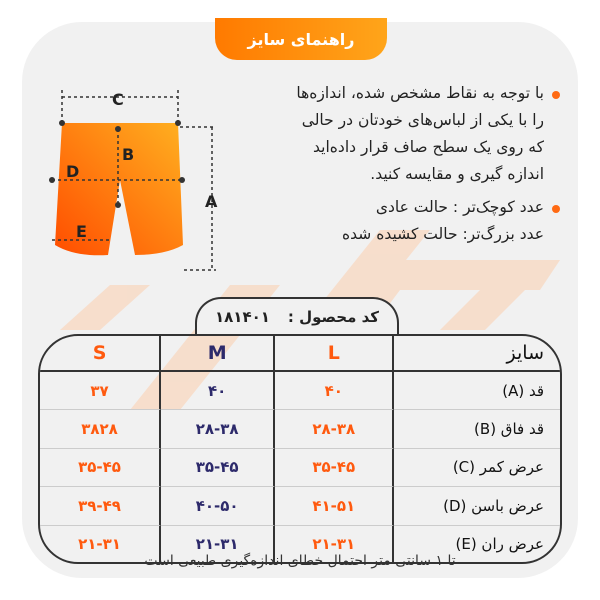 This screenshot has width=600, height=600. I want to click on cell: ۳۹-۴۹, so click(101, 506).